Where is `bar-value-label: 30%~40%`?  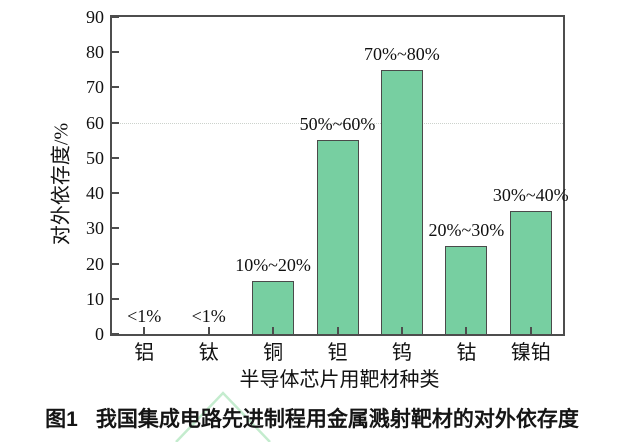
bar-value-label: 30%~40% is located at coordinates (530, 194).